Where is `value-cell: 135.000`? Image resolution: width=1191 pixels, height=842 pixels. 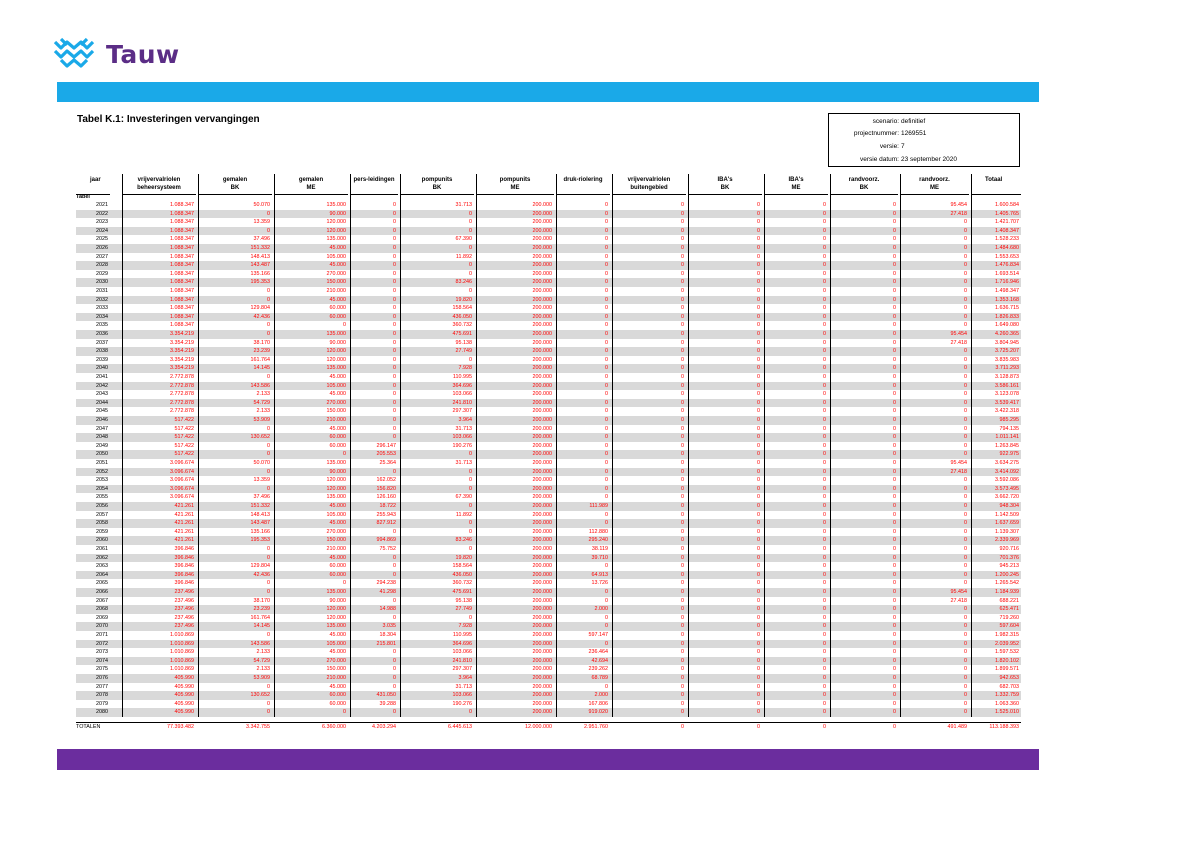
value-cell: 135.000 is located at coordinates (336, 239).